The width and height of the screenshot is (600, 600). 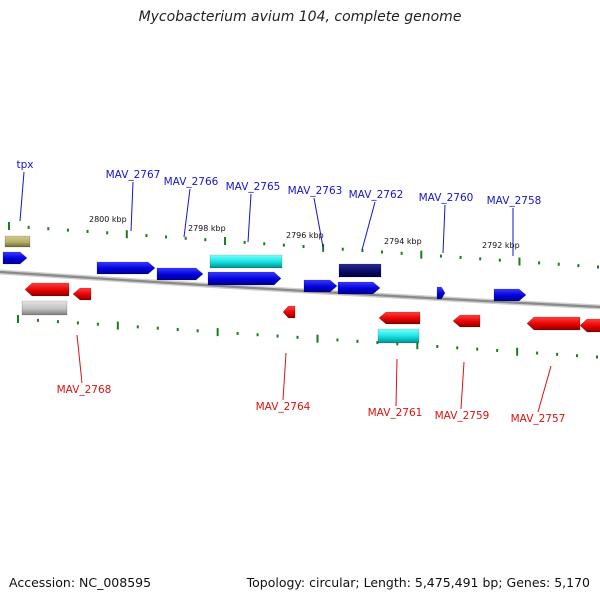 I want to click on tick-row-lower, so click(x=307, y=337).